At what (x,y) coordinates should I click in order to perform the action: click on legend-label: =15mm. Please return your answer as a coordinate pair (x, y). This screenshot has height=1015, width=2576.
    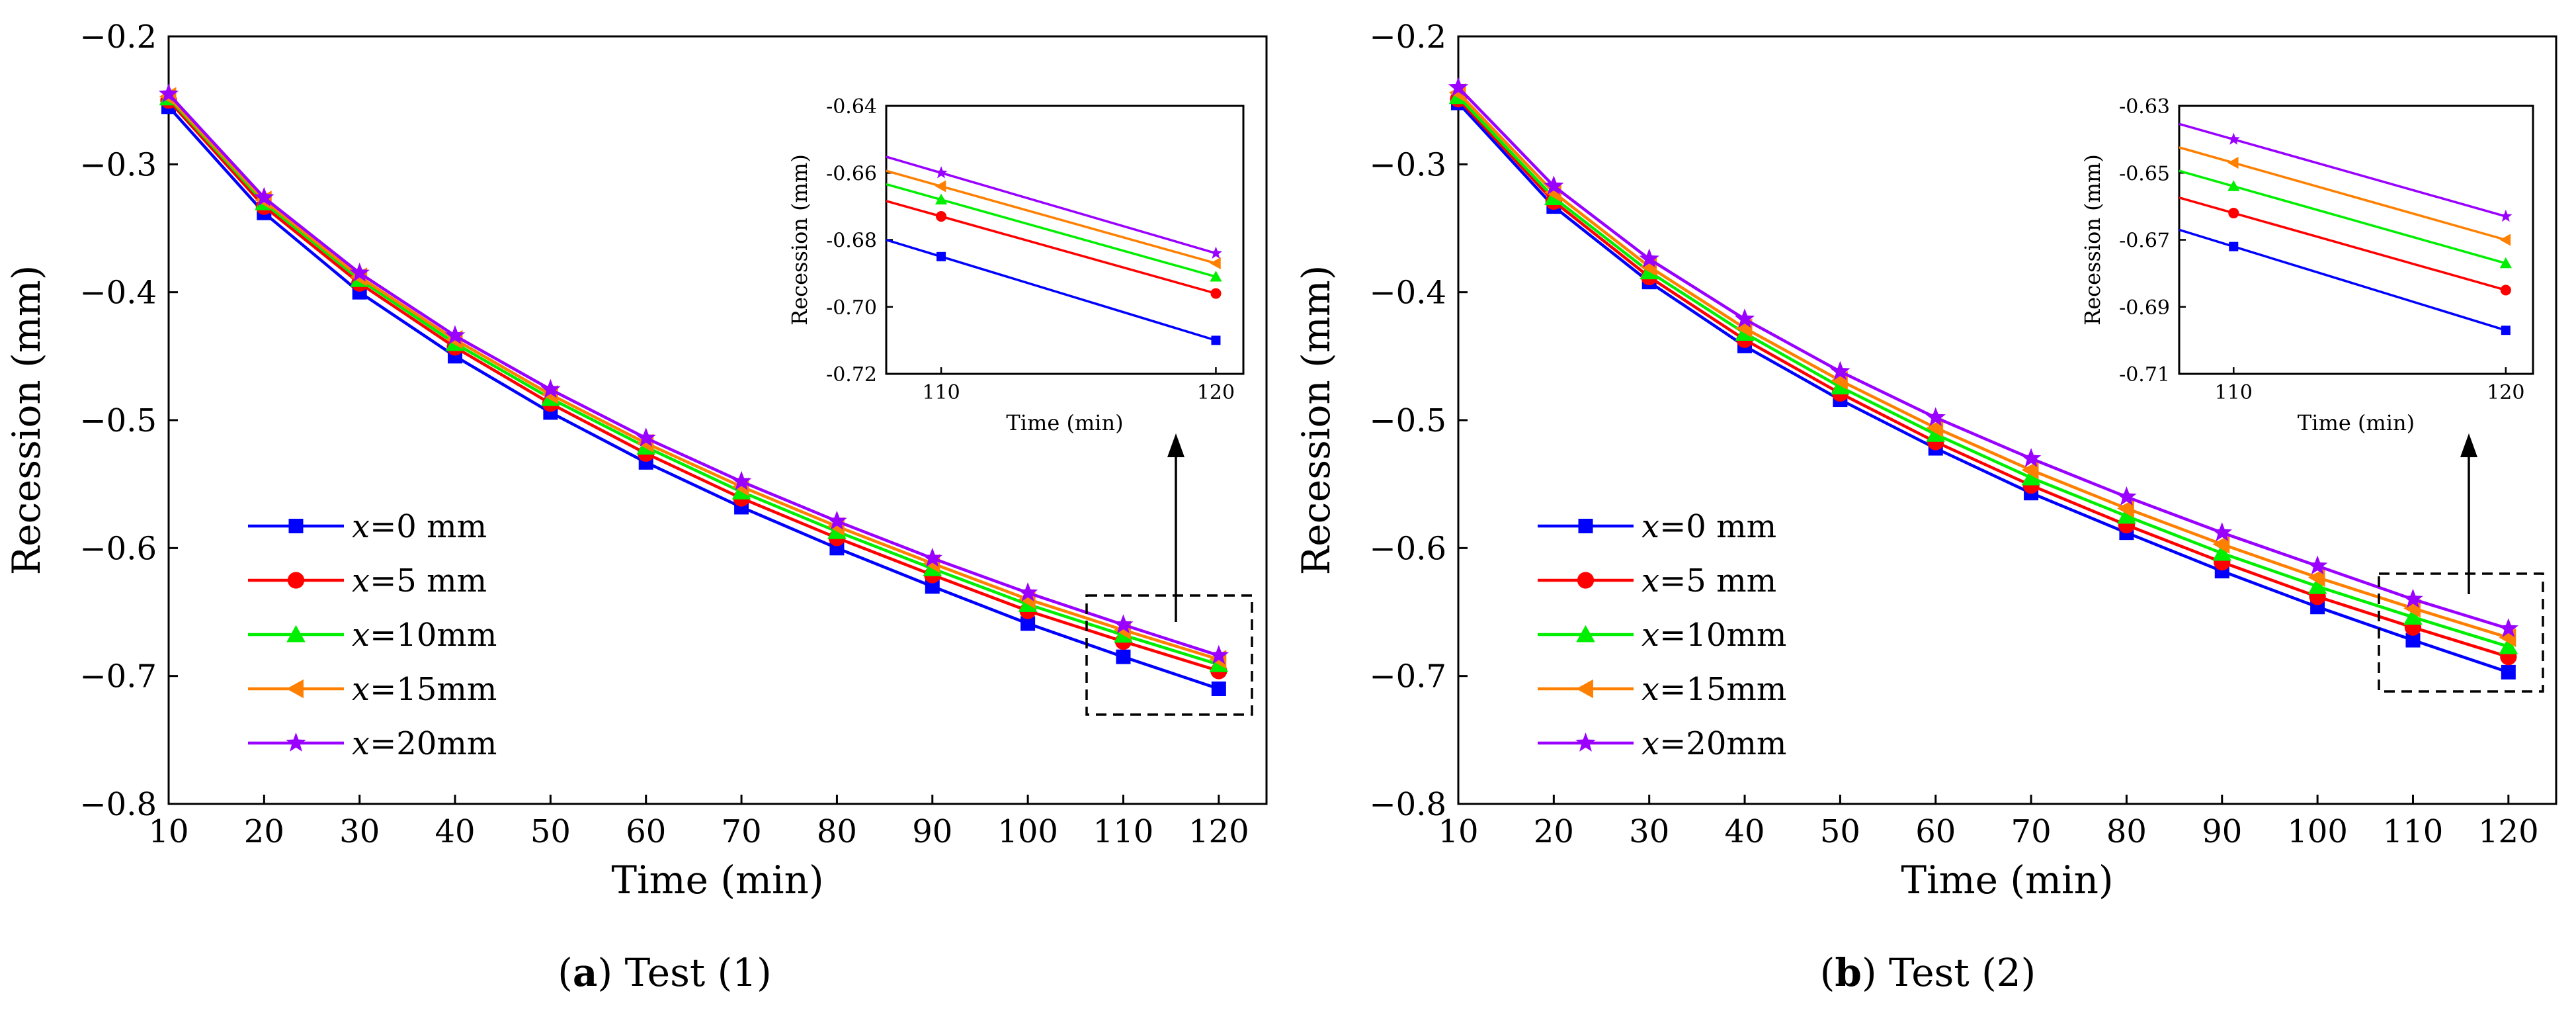
    Looking at the image, I should click on (433, 689).